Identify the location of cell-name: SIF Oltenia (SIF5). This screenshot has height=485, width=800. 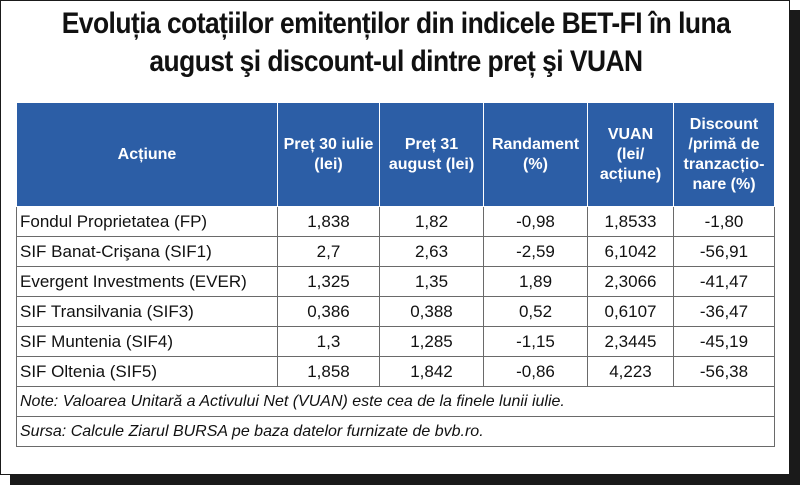
(147, 371).